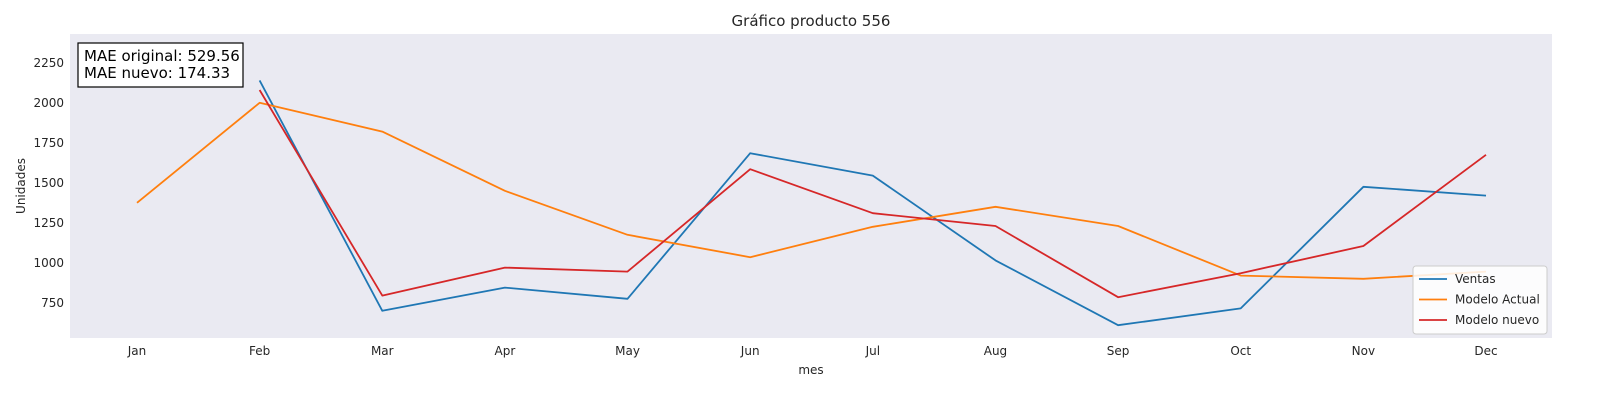 The width and height of the screenshot is (1600, 404). I want to click on x-tick-label: Aug, so click(995, 351).